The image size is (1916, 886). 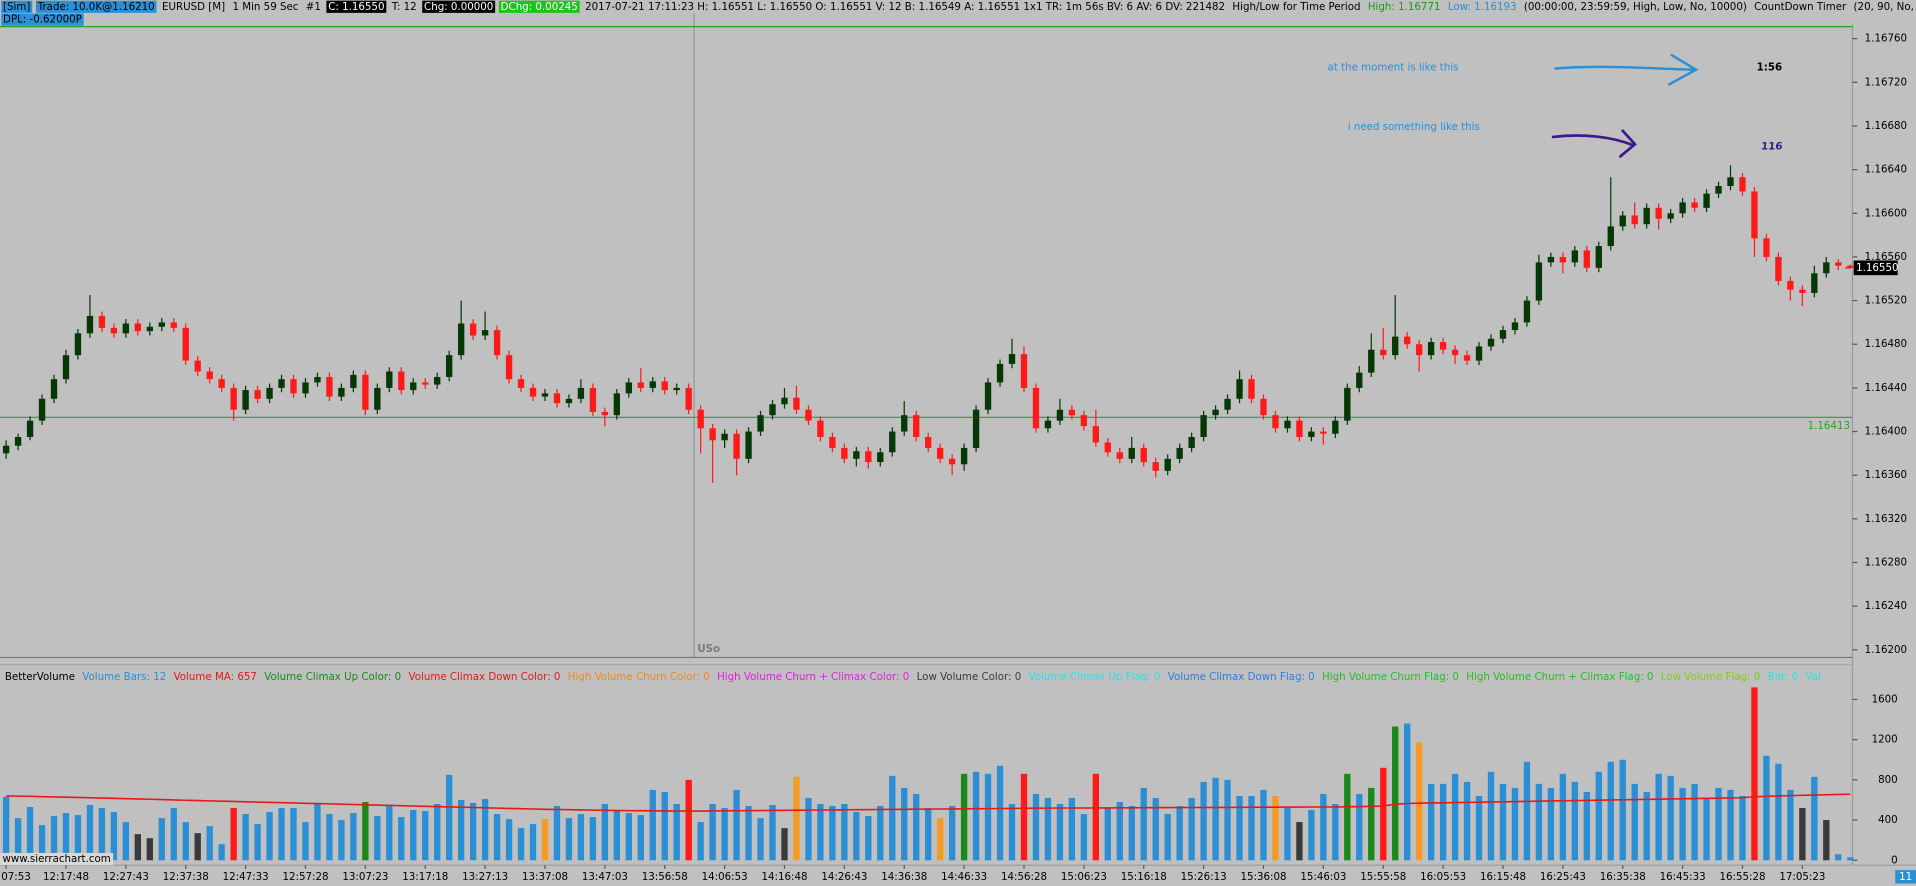 I want to click on x-tick-label: 16:25:43, so click(x=1563, y=877).